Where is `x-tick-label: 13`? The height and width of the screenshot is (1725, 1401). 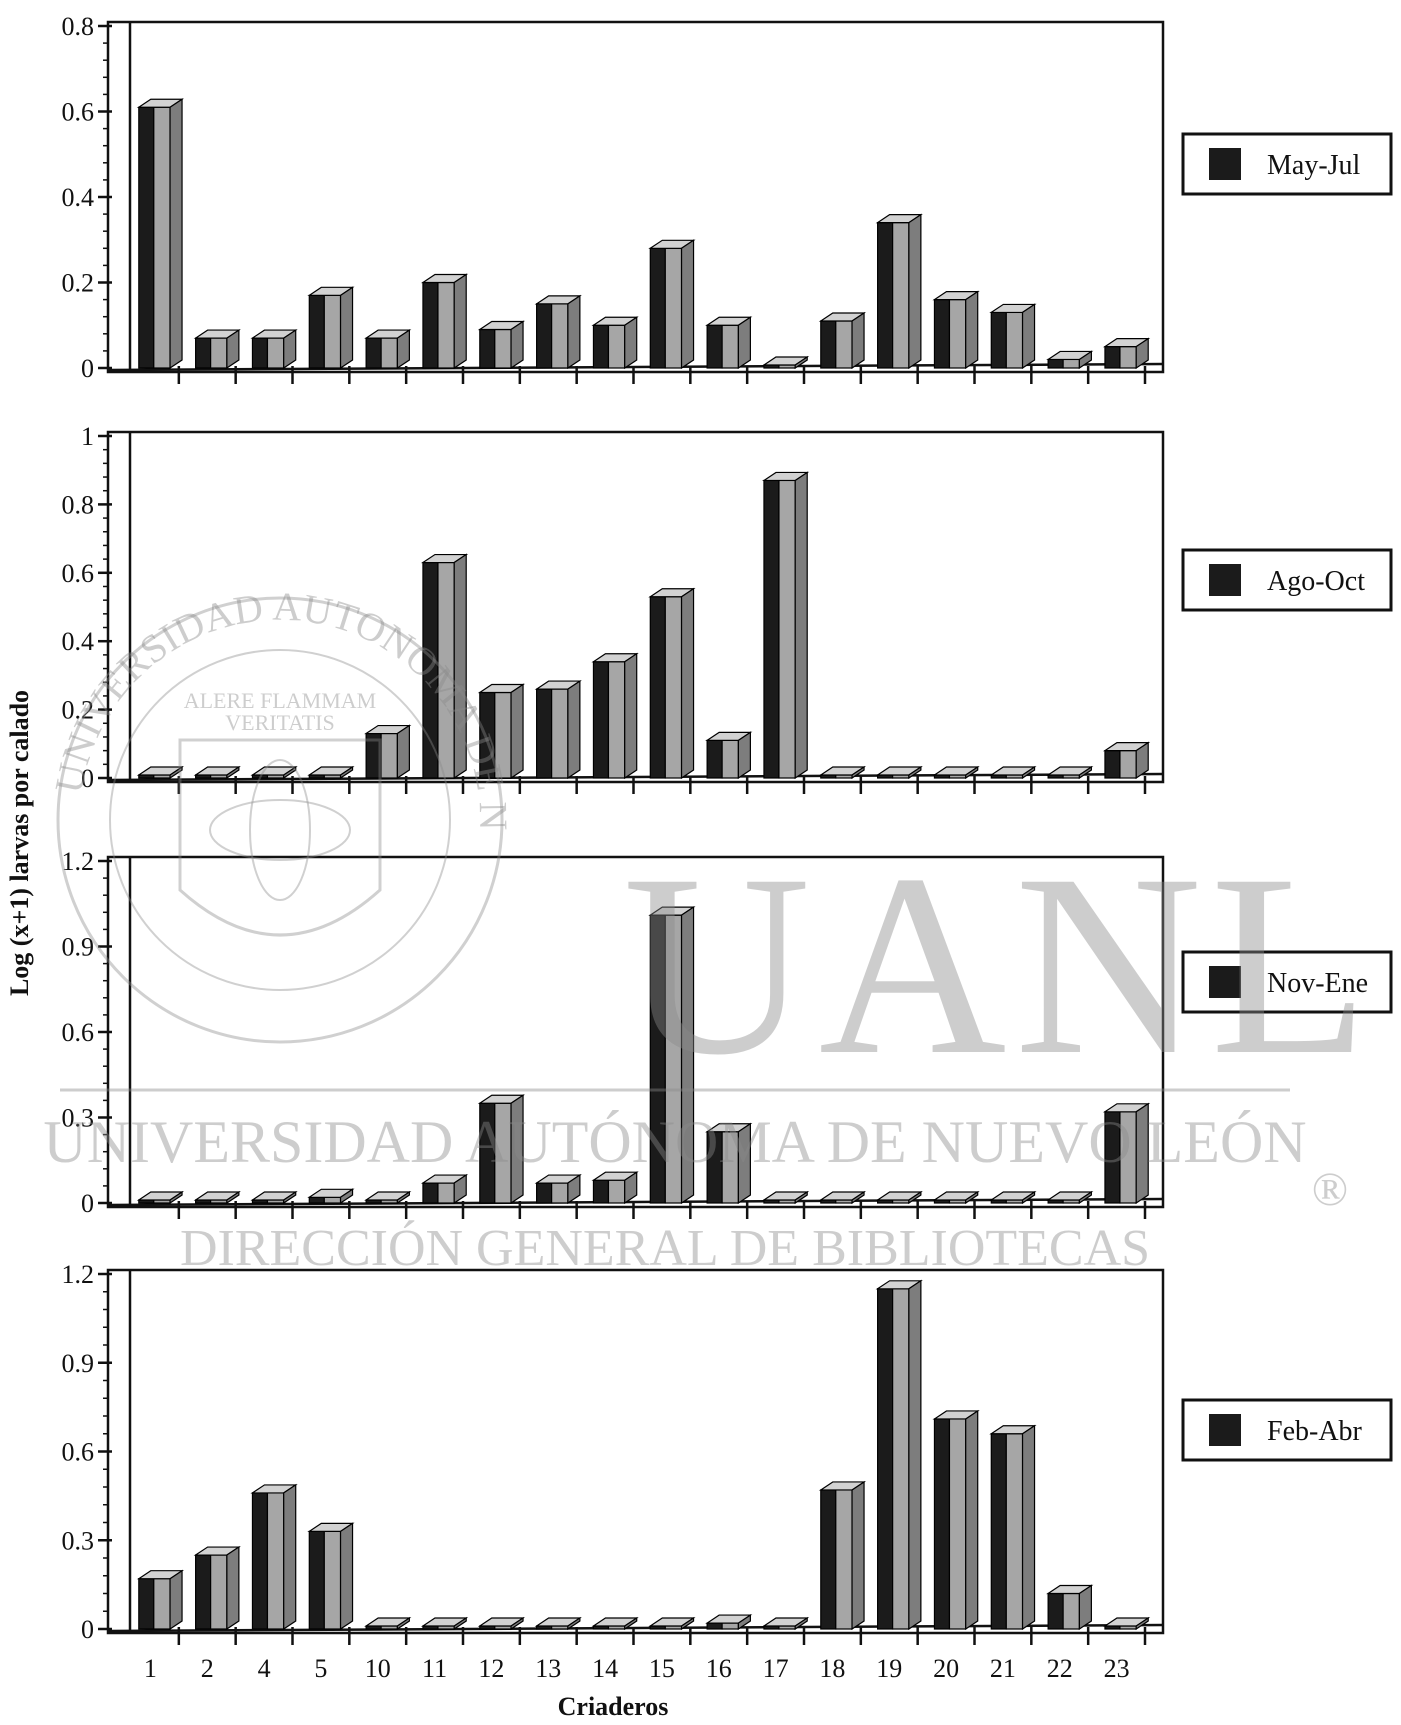
x-tick-label: 13 is located at coordinates (548, 1668).